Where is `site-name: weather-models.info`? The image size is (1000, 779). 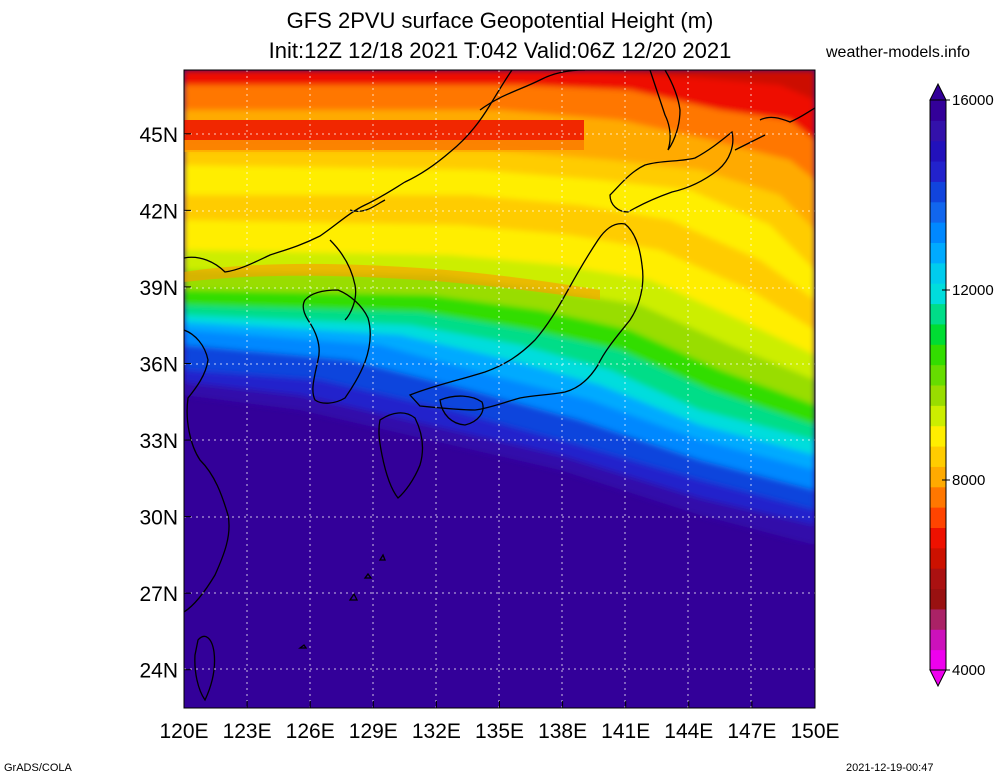
site-name: weather-models.info is located at coordinates (898, 52).